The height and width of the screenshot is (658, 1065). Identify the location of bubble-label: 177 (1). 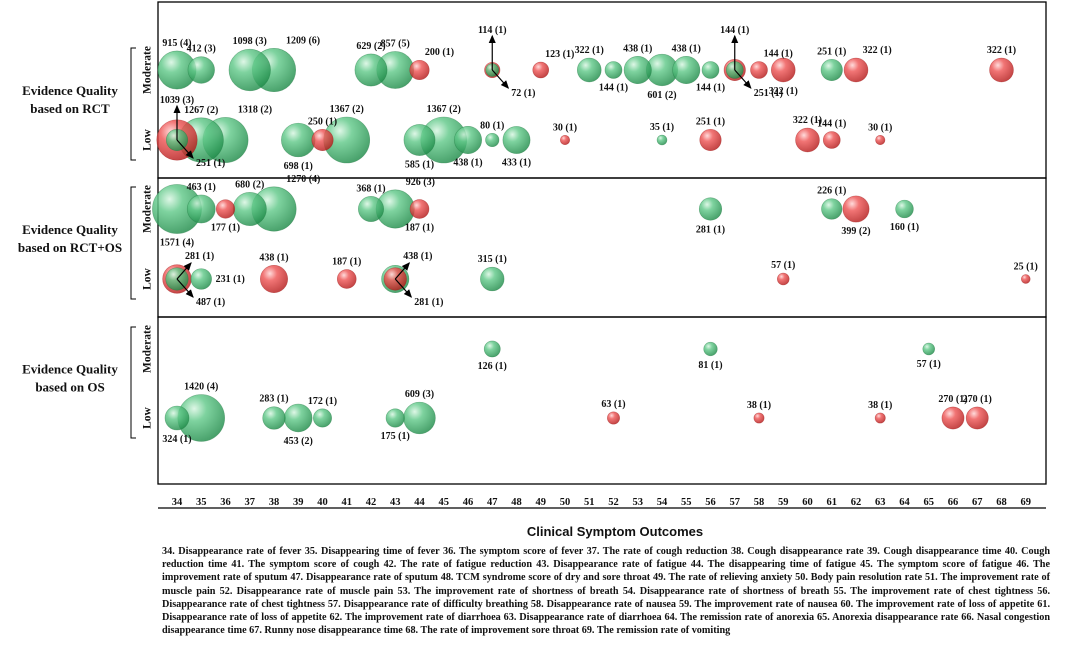
(225, 227).